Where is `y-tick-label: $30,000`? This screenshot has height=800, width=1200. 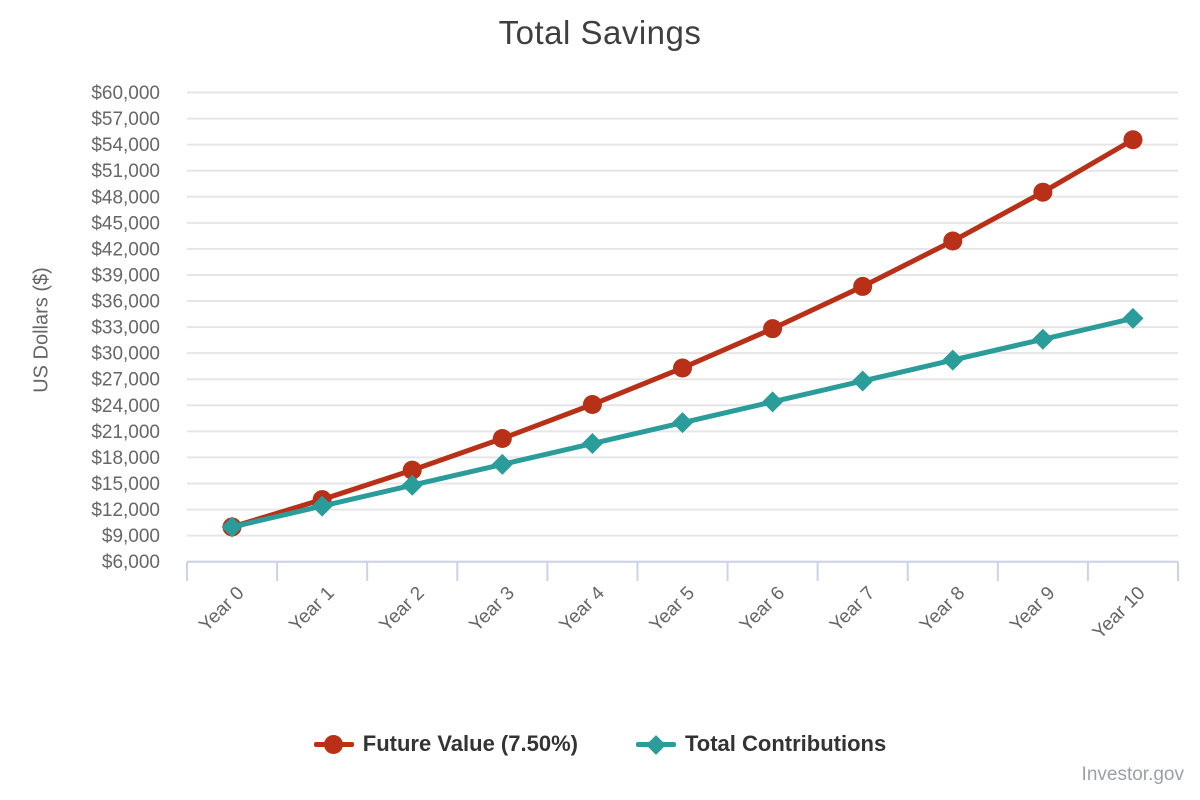
y-tick-label: $30,000 is located at coordinates (125, 354).